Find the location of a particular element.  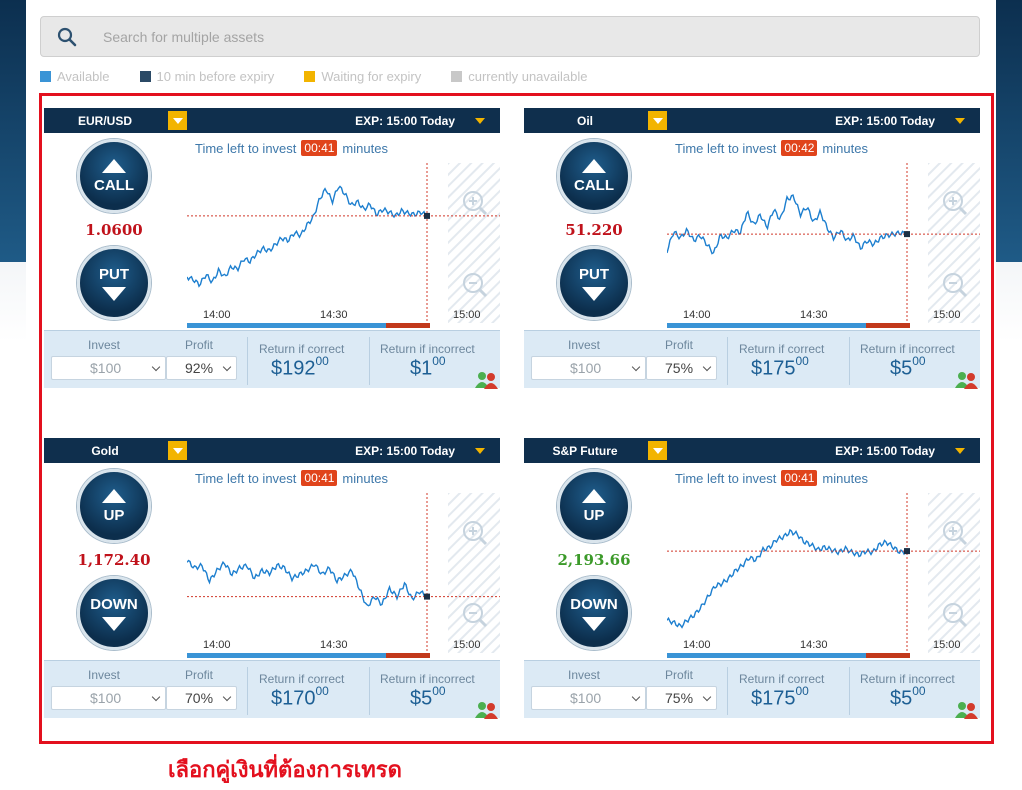

expiry-bar is located at coordinates (888, 655).